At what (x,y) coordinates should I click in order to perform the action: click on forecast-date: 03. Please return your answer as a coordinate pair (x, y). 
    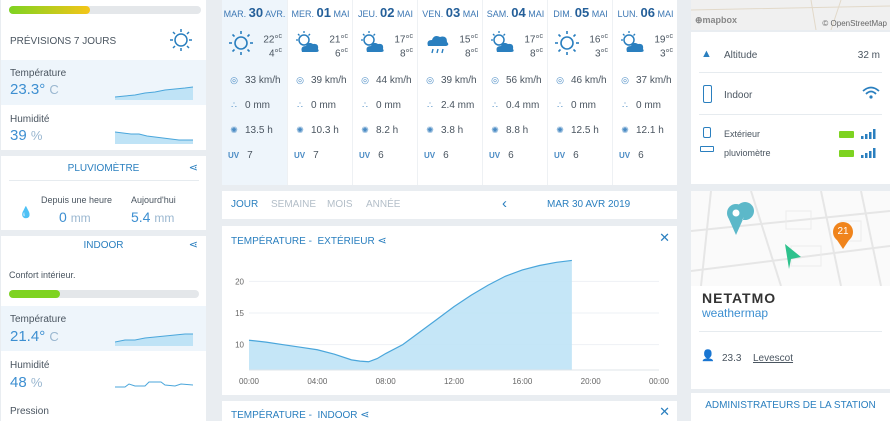
    Looking at the image, I should click on (453, 12).